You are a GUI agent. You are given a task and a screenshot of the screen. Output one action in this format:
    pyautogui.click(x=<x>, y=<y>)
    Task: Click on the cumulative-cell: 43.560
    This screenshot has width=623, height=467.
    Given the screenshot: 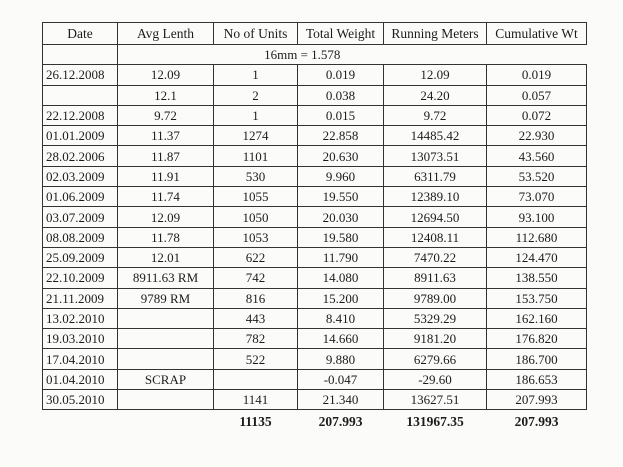 What is the action you would take?
    pyautogui.click(x=536, y=156)
    